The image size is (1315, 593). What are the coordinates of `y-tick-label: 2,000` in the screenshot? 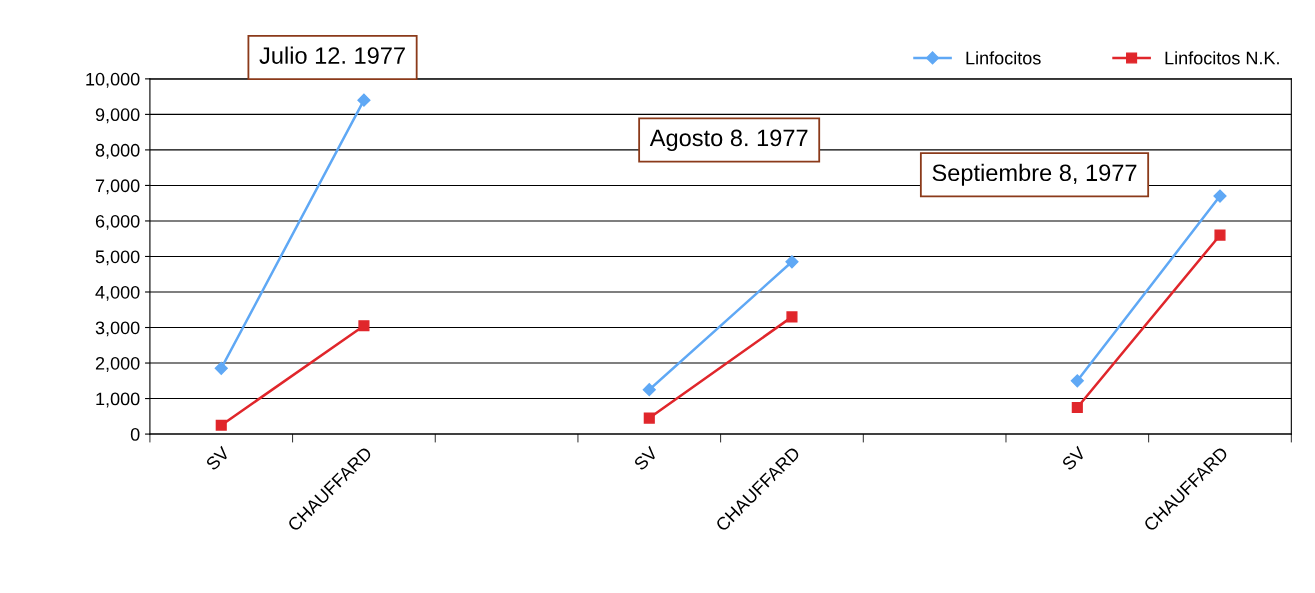 It's located at (117, 364).